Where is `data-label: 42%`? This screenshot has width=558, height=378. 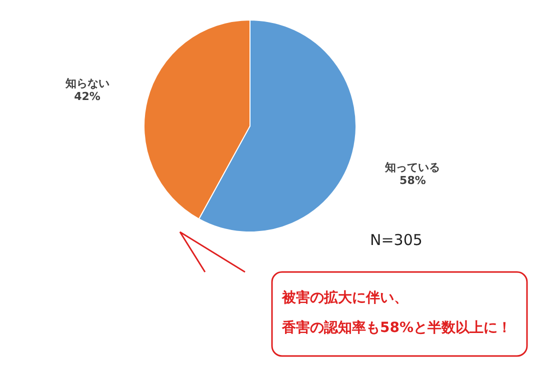
data-label: 42% is located at coordinates (87, 97).